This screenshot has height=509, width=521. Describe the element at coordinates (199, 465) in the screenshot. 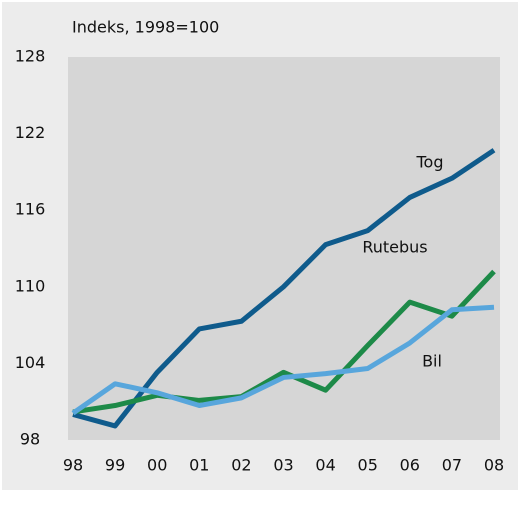

I see `x-tick-label: 01` at that location.